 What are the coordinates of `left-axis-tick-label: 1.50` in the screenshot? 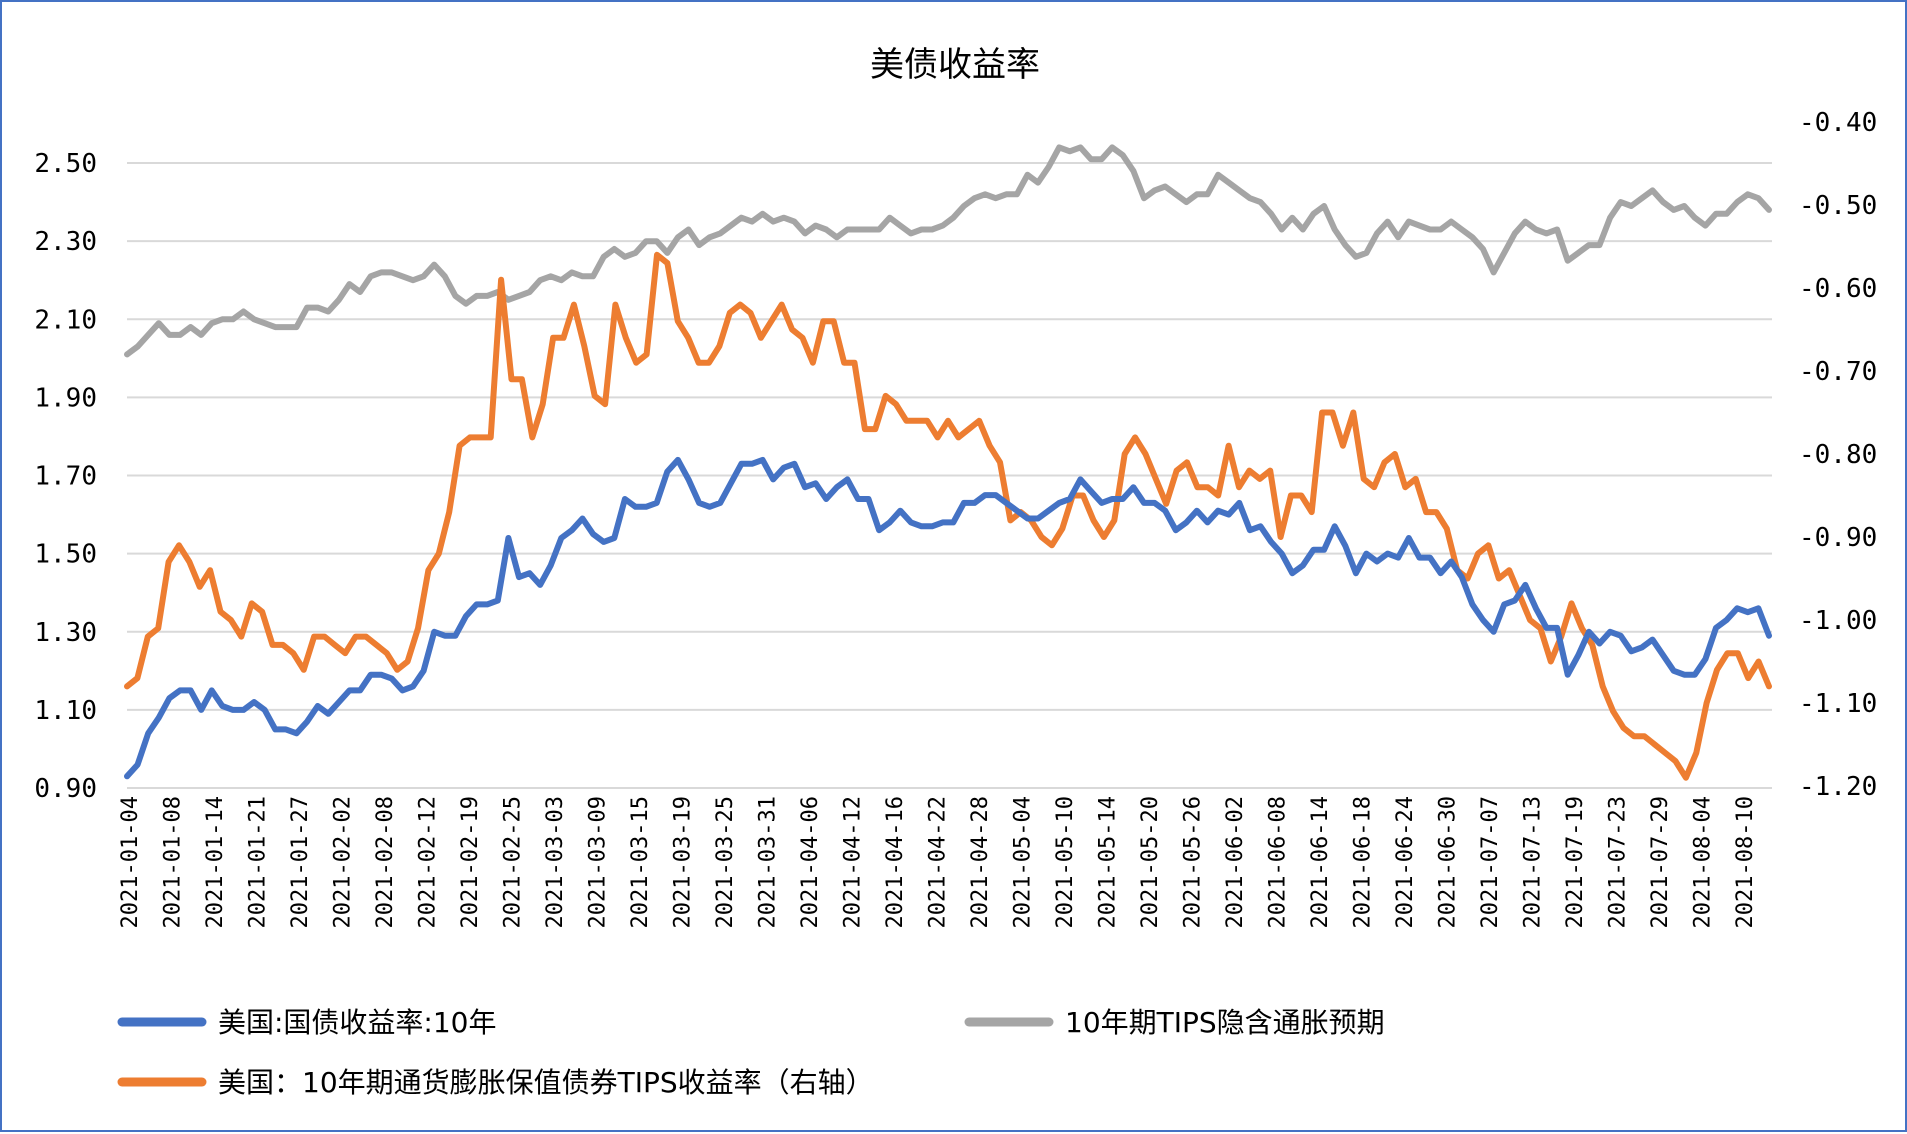 It's located at (65, 555).